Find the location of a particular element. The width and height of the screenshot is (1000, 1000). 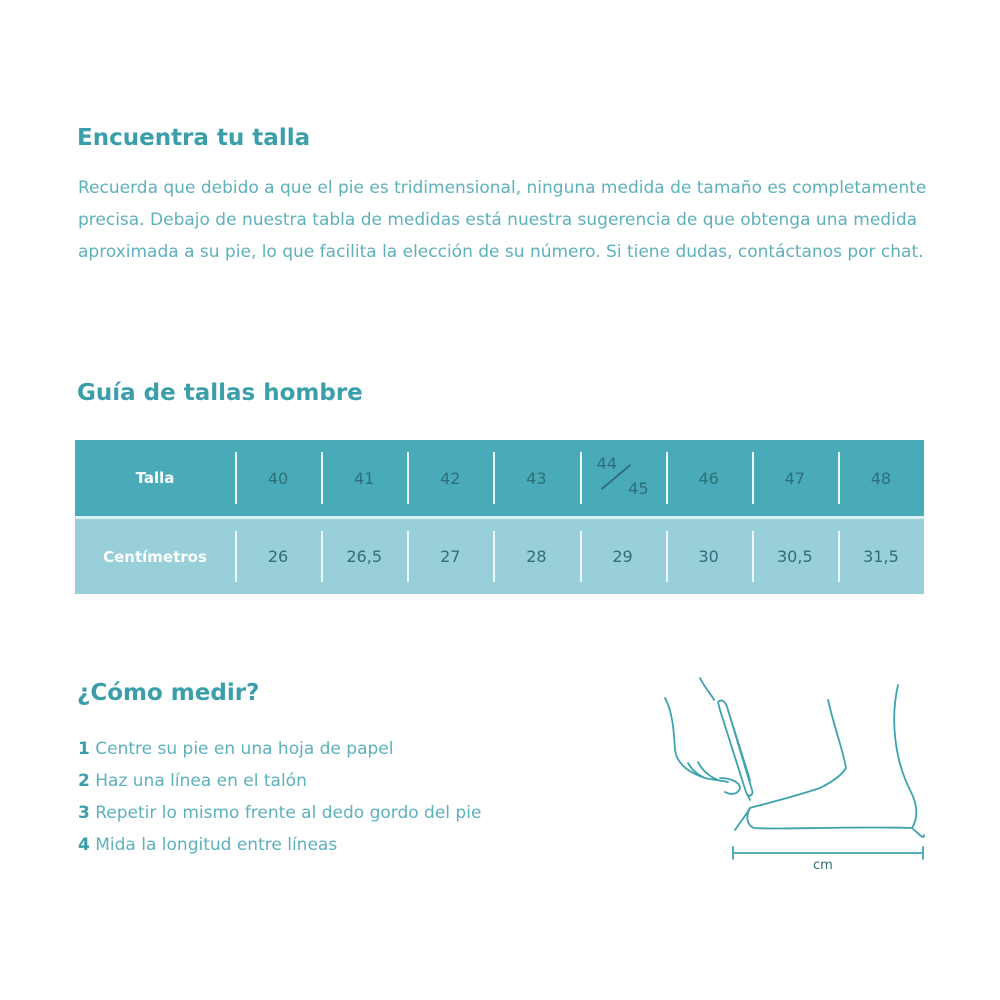

size-cell: 40 is located at coordinates (278, 479).